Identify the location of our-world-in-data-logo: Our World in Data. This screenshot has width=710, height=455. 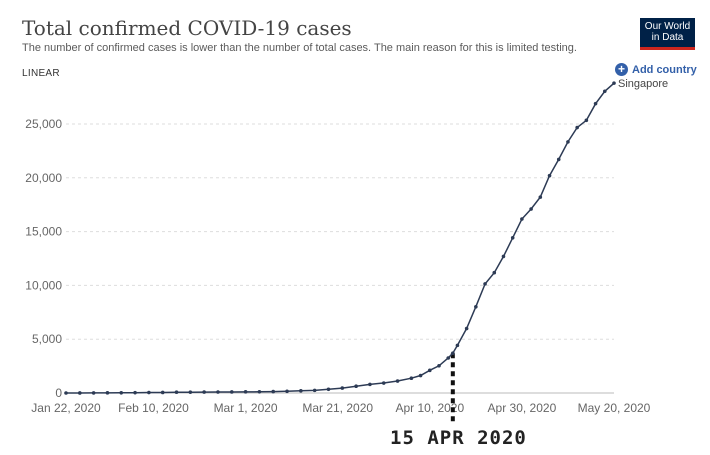
(667, 34).